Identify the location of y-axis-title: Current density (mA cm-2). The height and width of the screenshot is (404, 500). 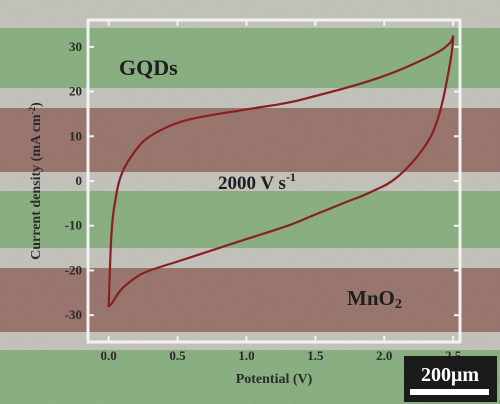
(35, 181).